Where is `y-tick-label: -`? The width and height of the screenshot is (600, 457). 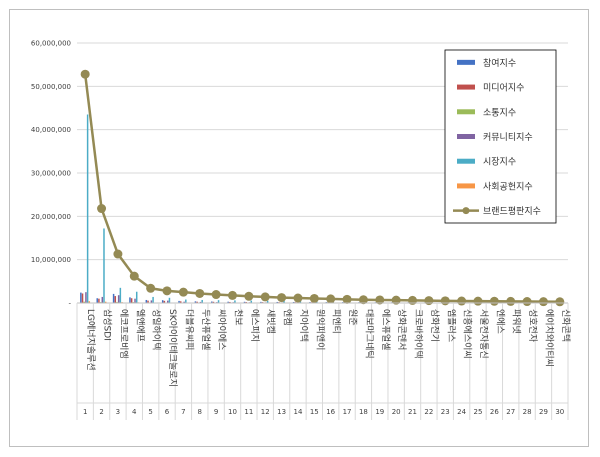
y-tick-label: - is located at coordinates (69, 304).